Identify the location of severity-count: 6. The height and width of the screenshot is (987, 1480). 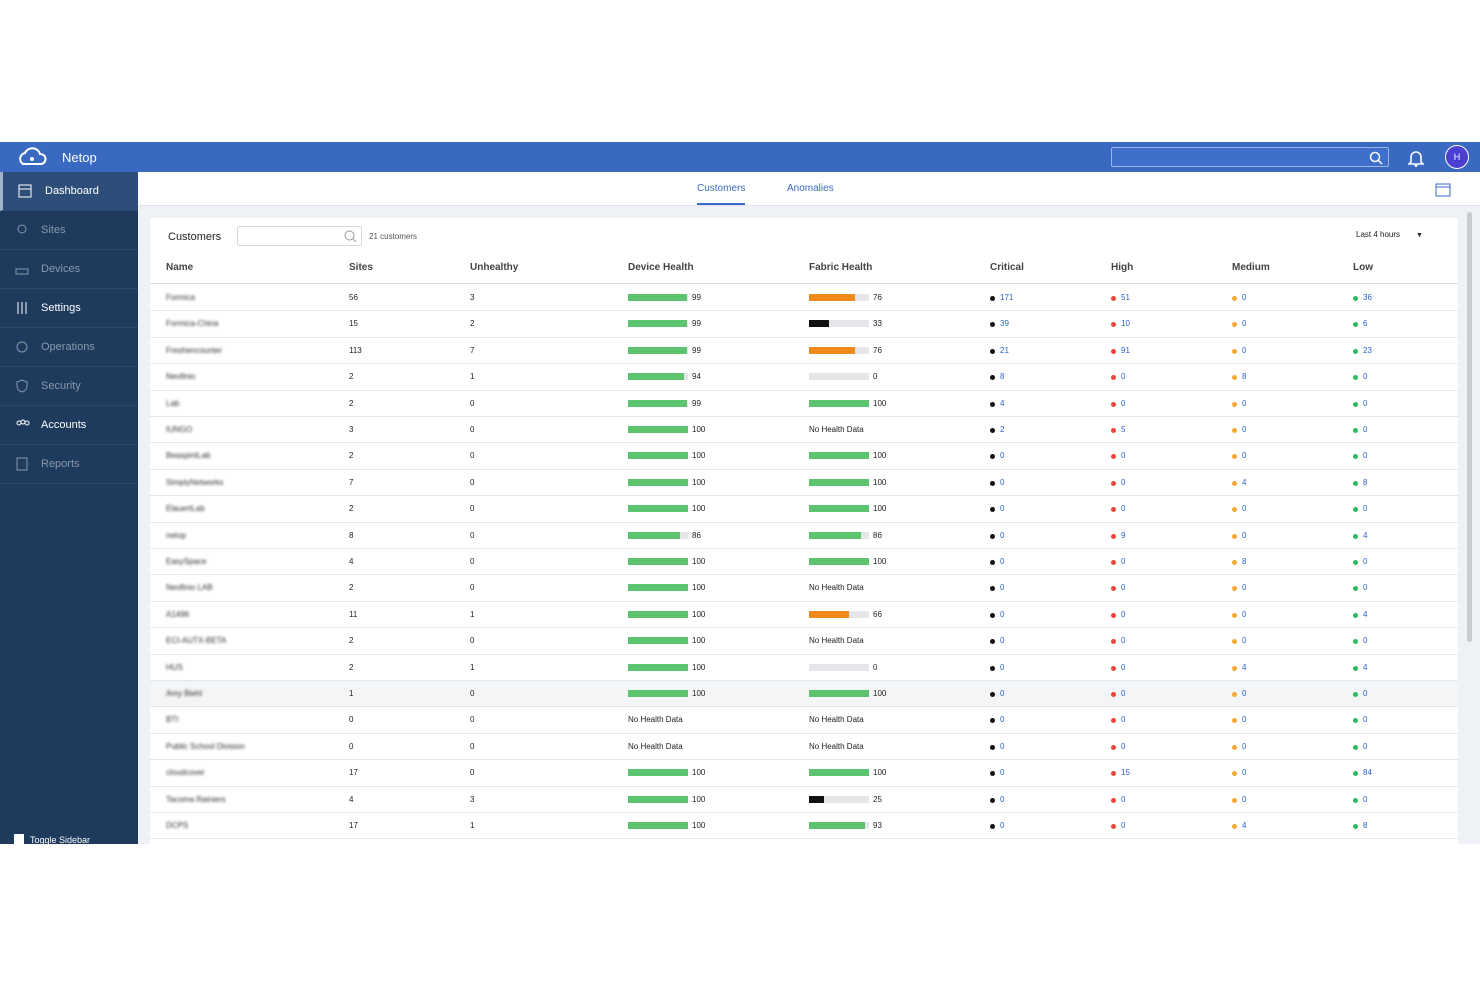
(1365, 324).